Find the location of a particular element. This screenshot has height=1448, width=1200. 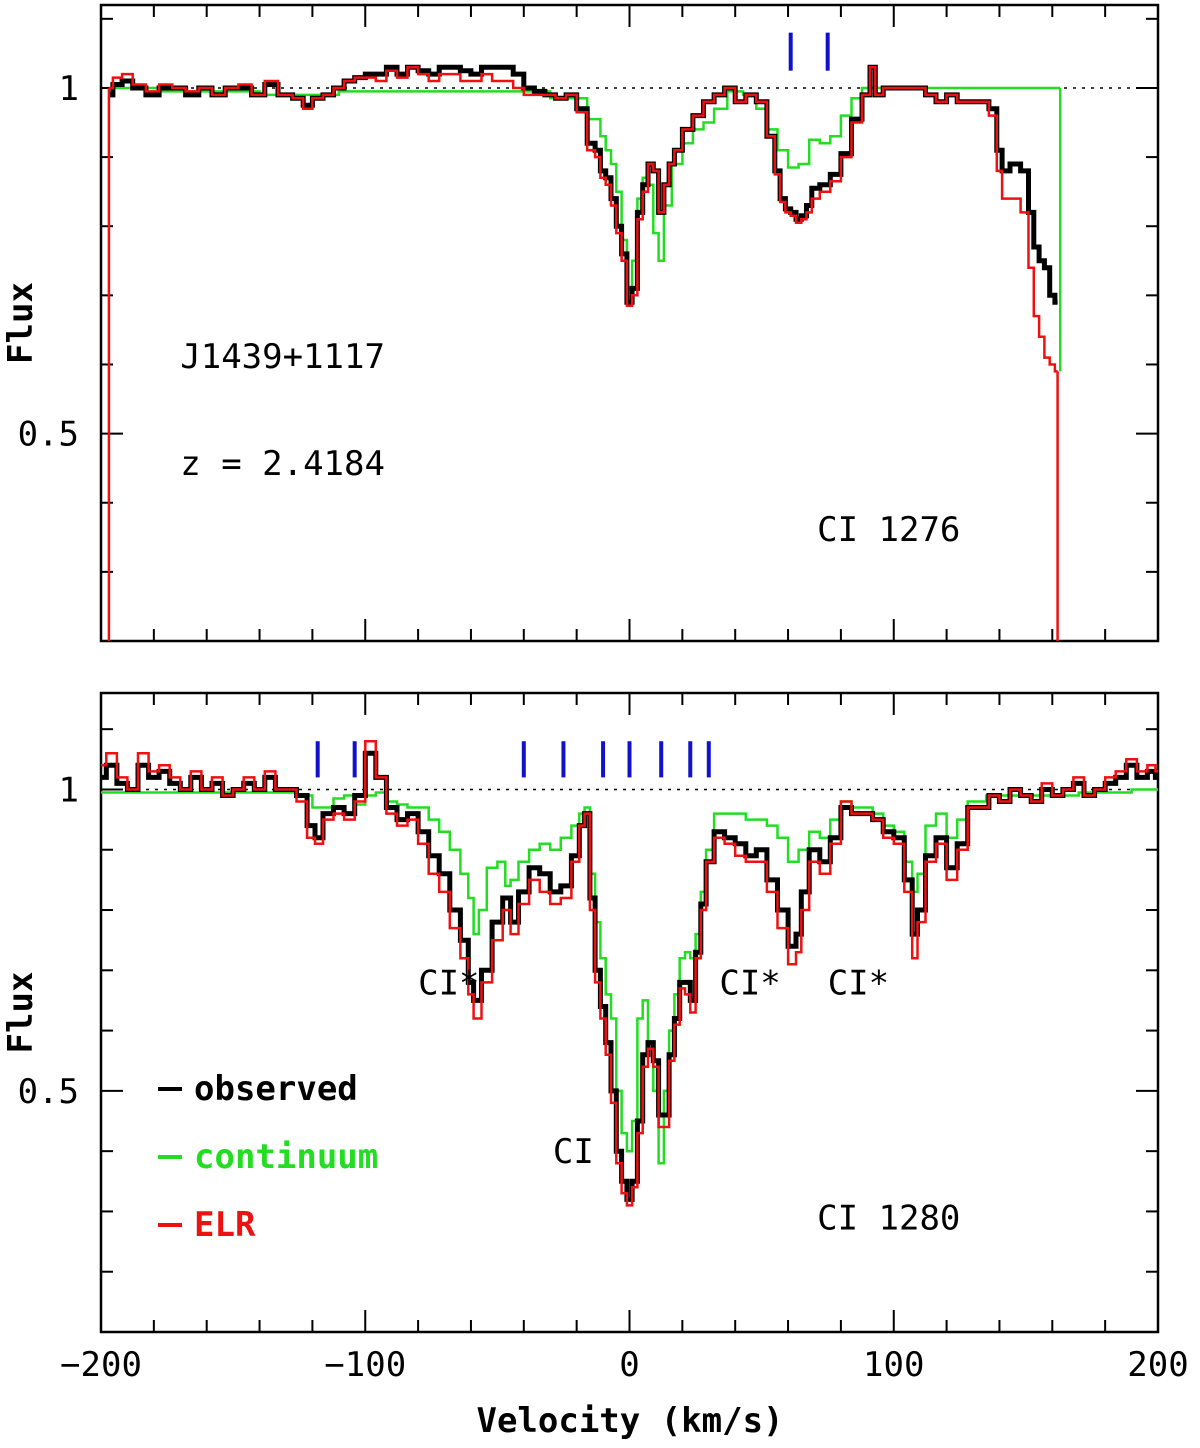

annotation-label: CI is located at coordinates (573, 1152).